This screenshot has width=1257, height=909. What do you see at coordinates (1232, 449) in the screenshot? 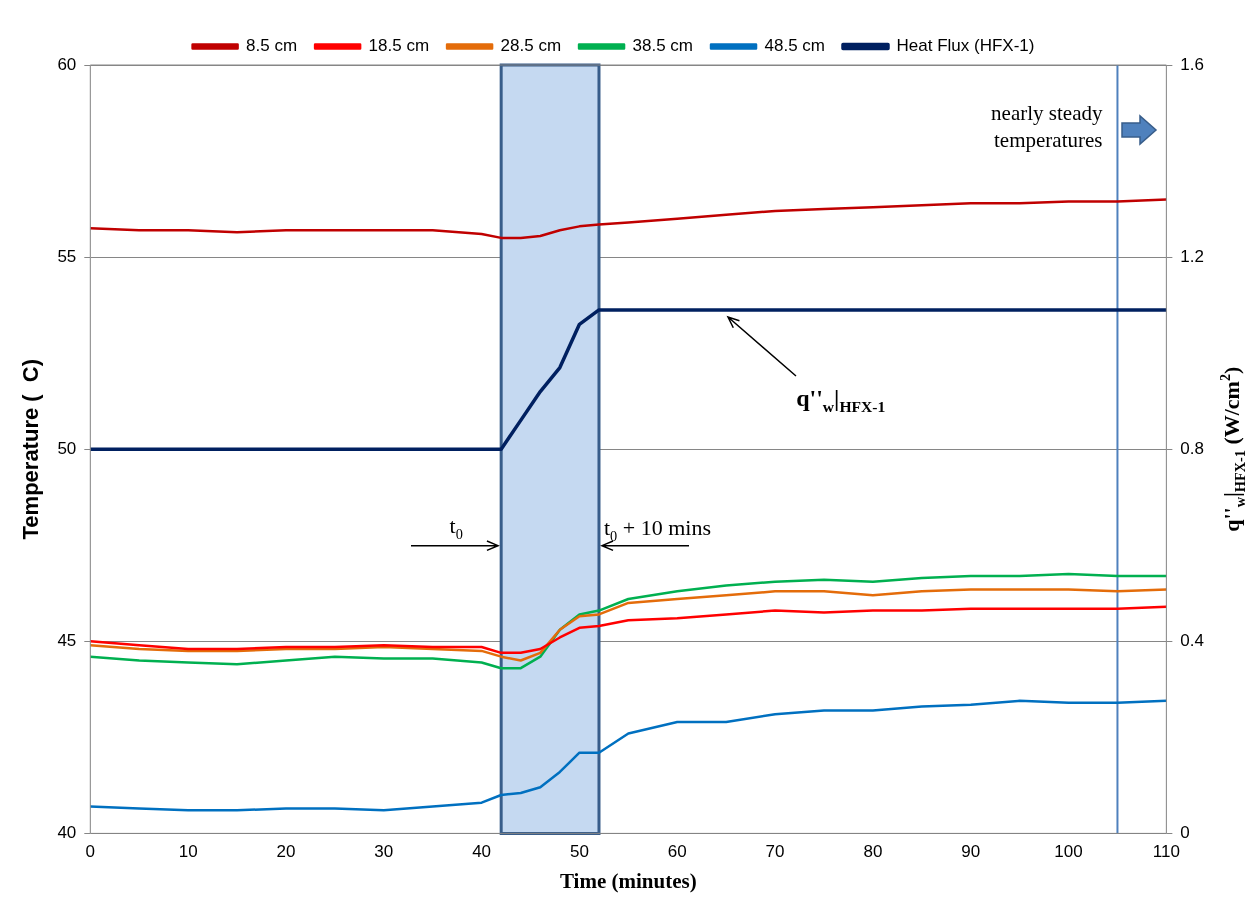
I see `y2-axis-title: q''w|HFX-1 (W/cm2)` at bounding box center [1232, 449].